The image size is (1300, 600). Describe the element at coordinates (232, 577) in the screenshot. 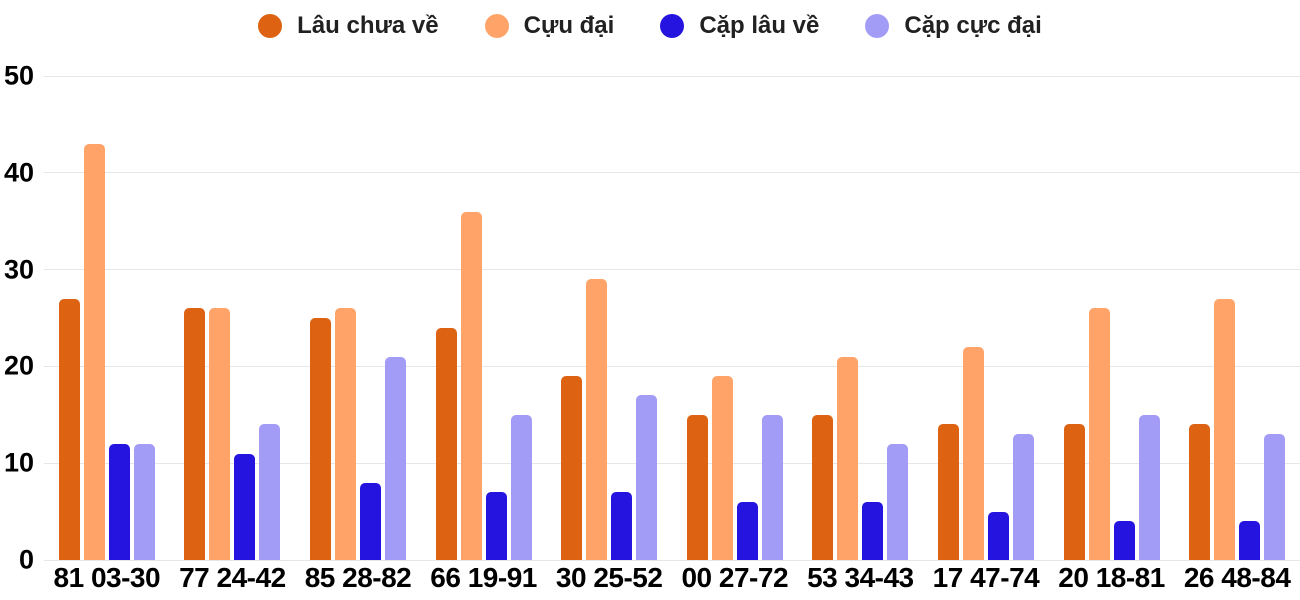

I see `x-axis-category-label: 77 24-42` at that location.